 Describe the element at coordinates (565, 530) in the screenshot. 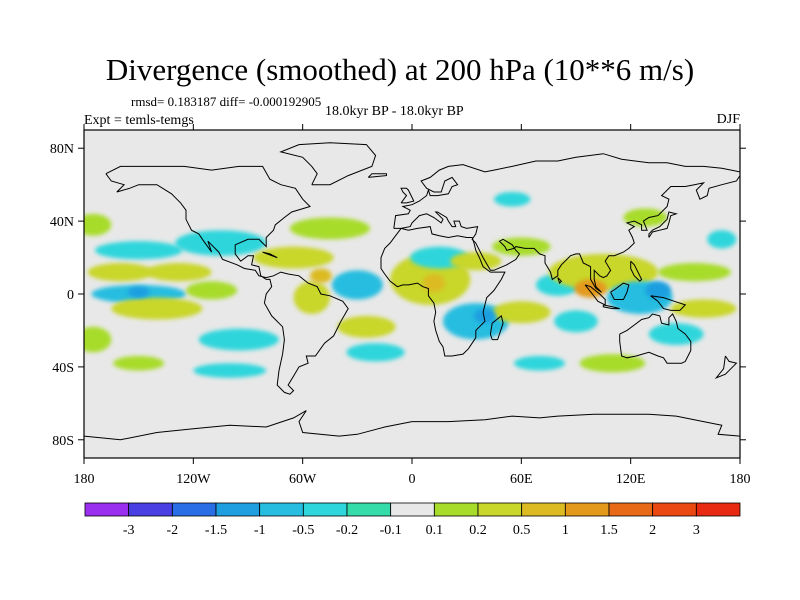

I see `colorbar-label: 1` at that location.